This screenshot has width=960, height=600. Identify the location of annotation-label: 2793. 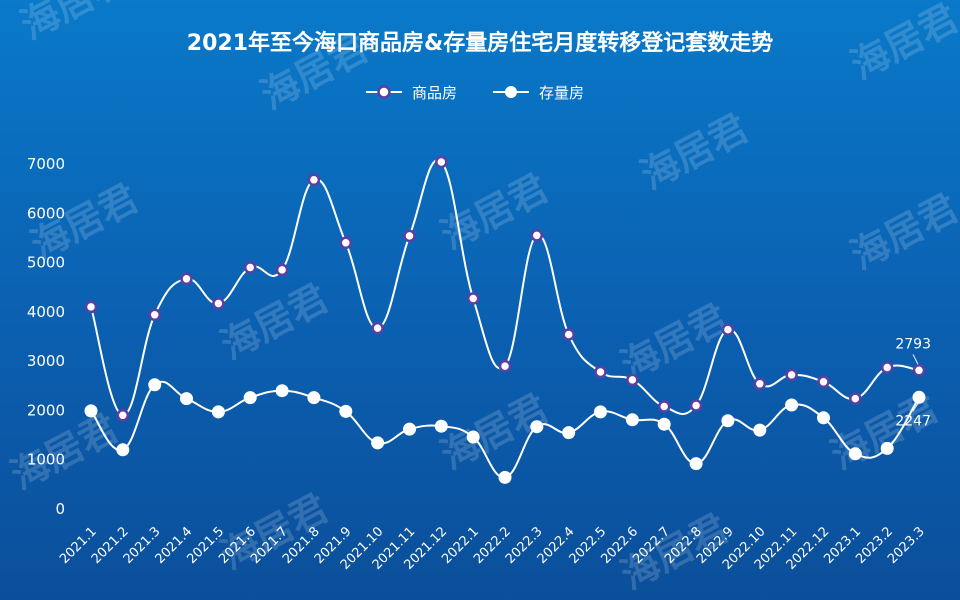
(913, 344).